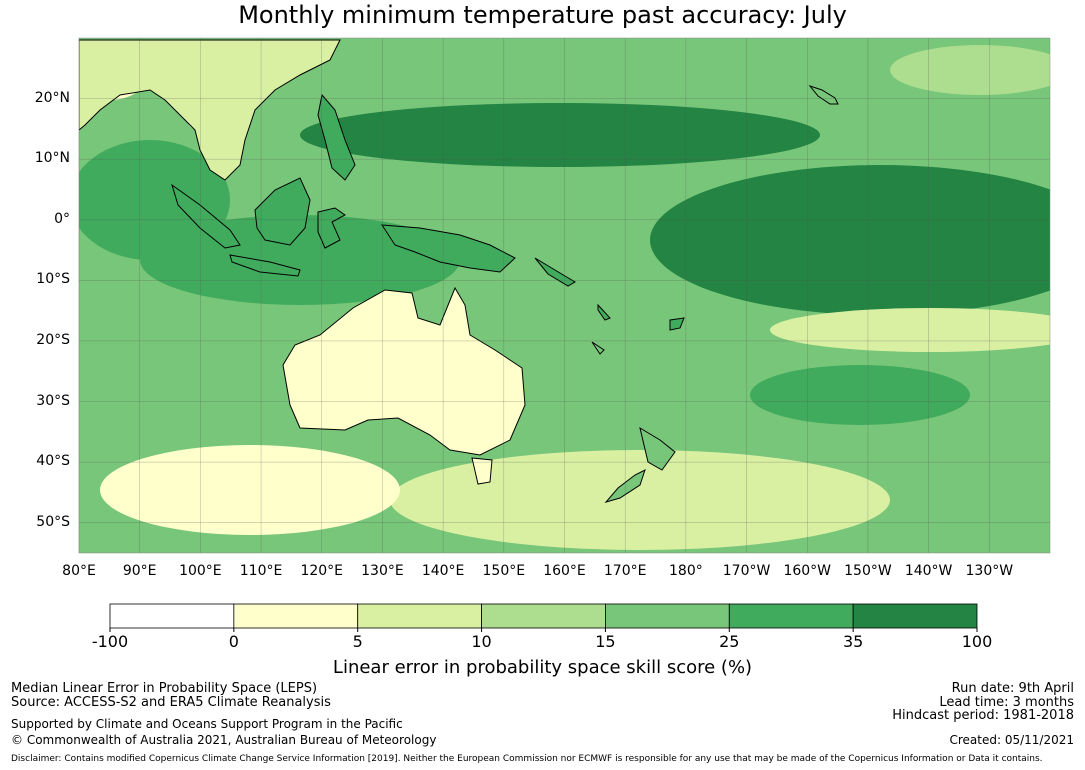 Image resolution: width=1085 pixels, height=770 pixels. What do you see at coordinates (746, 571) in the screenshot?
I see `longitude-label: 170°W` at bounding box center [746, 571].